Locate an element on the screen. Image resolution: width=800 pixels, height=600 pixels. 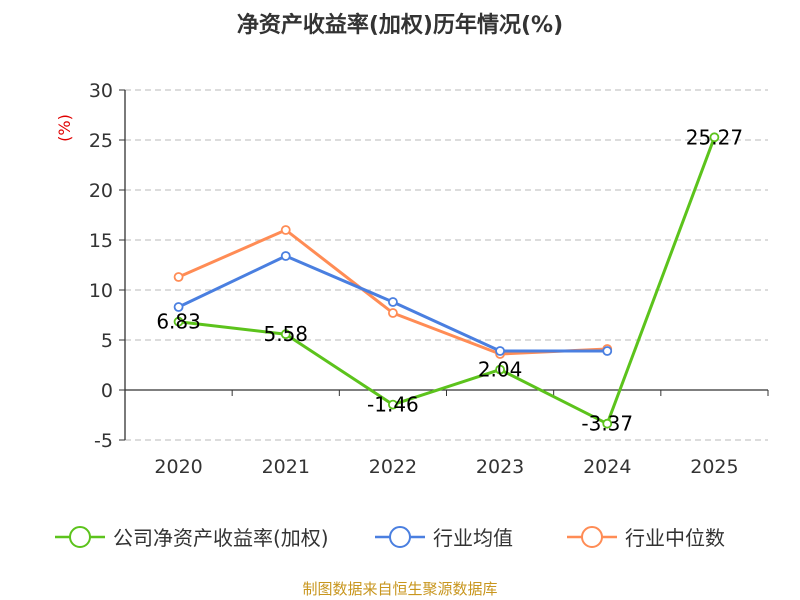
data-label: 2.04 is located at coordinates (500, 370).